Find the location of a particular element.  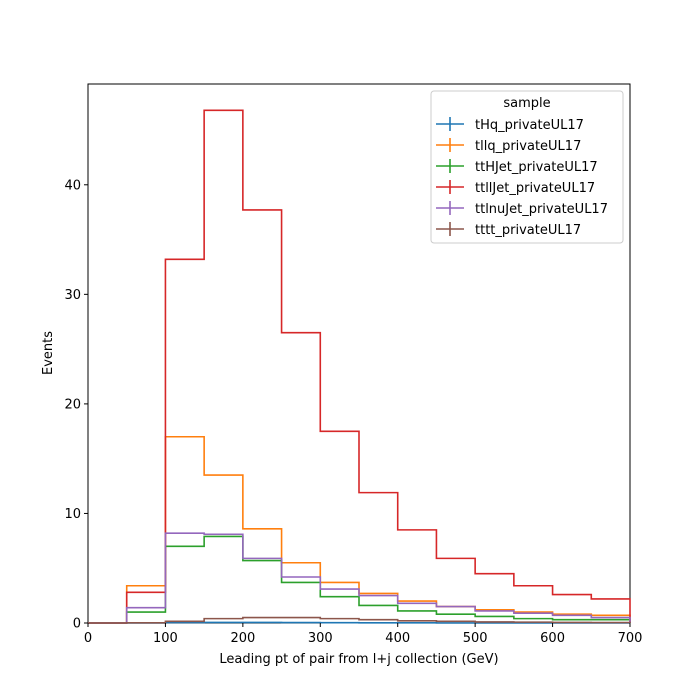

legend-entry-3: ttllJet_privateUL17 is located at coordinates (515, 188).